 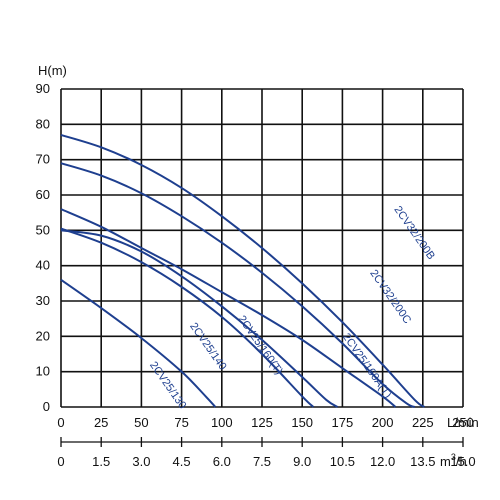 I want to click on x-tick-label: 25, so click(x=101, y=422).